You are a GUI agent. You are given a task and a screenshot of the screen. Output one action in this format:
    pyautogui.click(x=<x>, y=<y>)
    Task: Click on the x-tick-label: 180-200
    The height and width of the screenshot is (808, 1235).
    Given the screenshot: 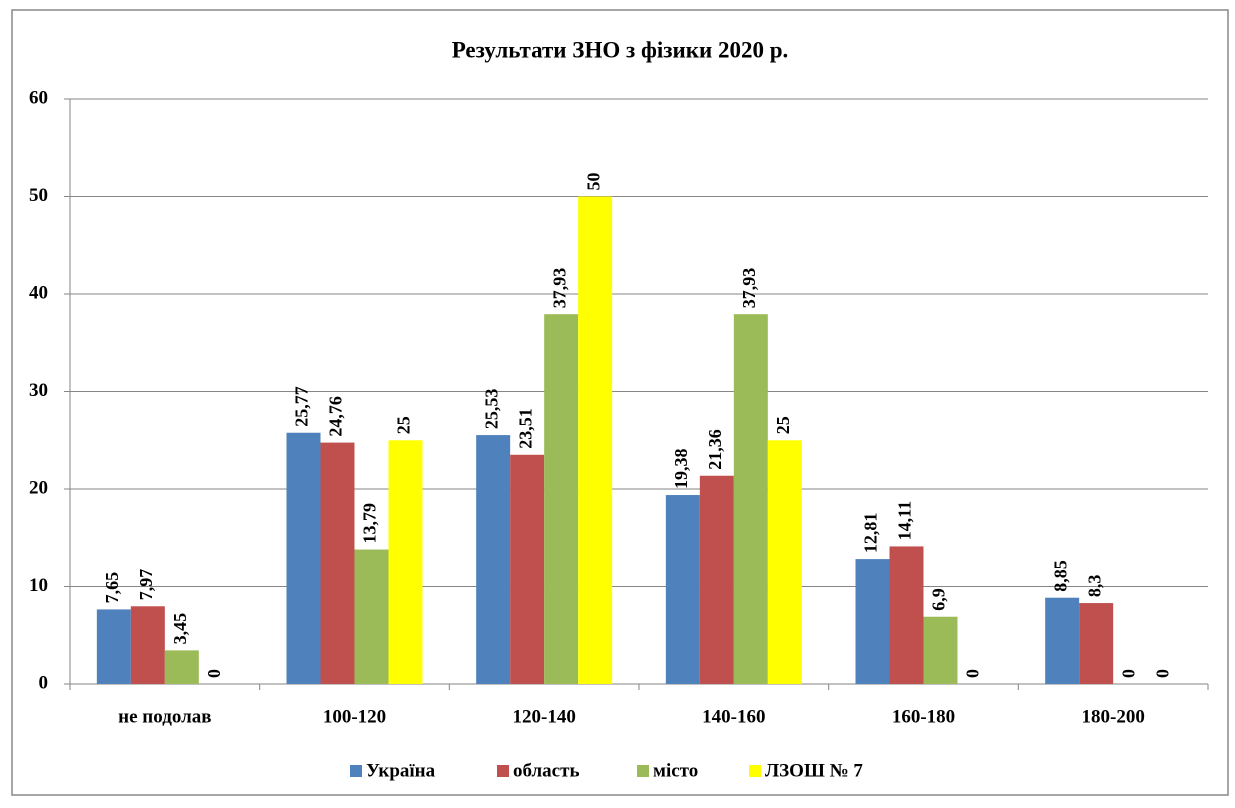 What is the action you would take?
    pyautogui.click(x=1113, y=716)
    